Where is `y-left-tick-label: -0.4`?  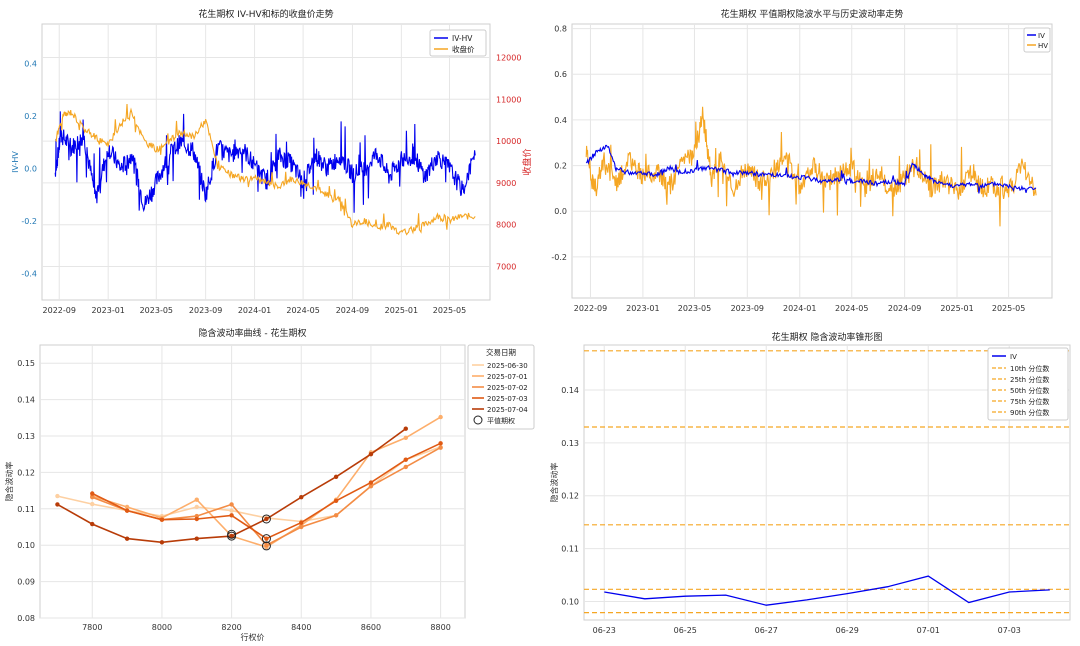 y-left-tick-label: -0.4 is located at coordinates (29, 274).